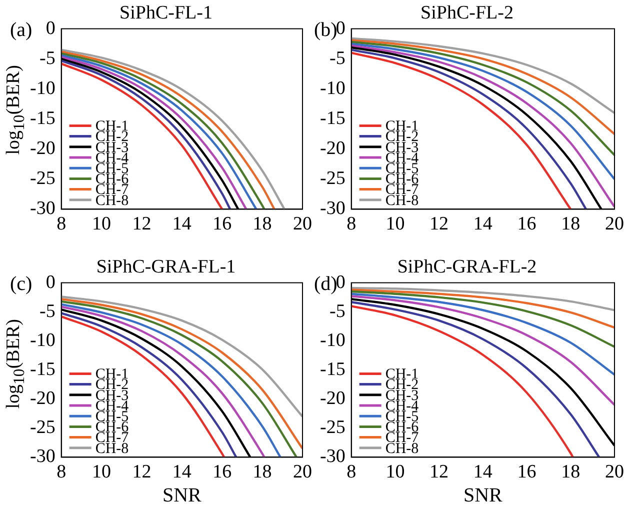  I want to click on text: (a), so click(21, 30).